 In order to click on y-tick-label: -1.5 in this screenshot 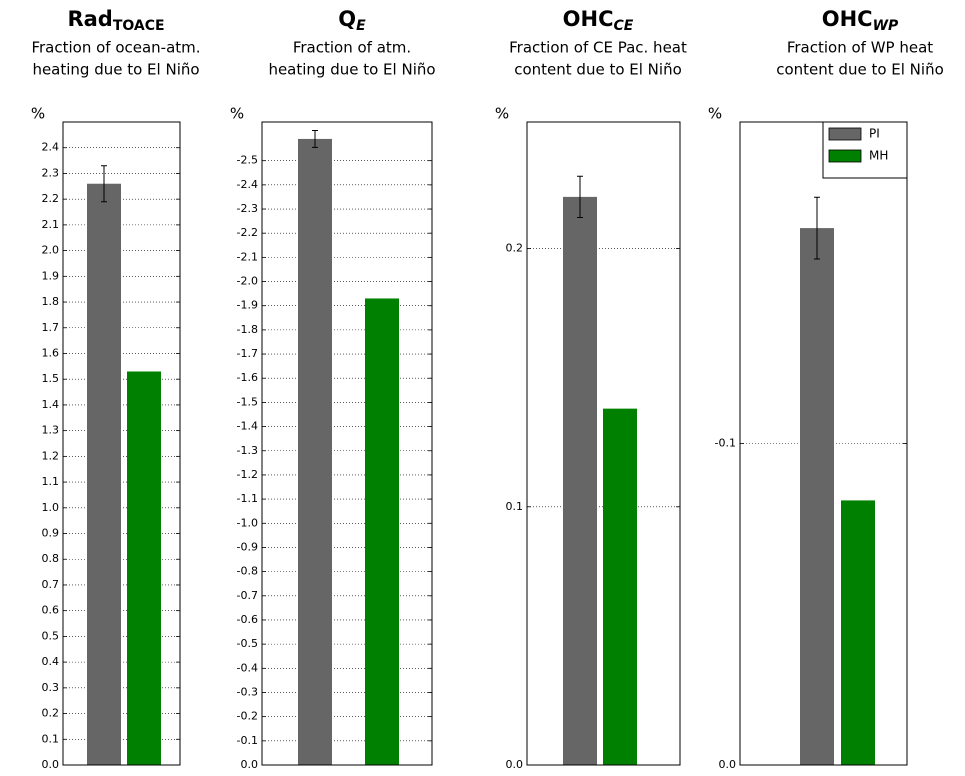, I will do `click(247, 401)`.